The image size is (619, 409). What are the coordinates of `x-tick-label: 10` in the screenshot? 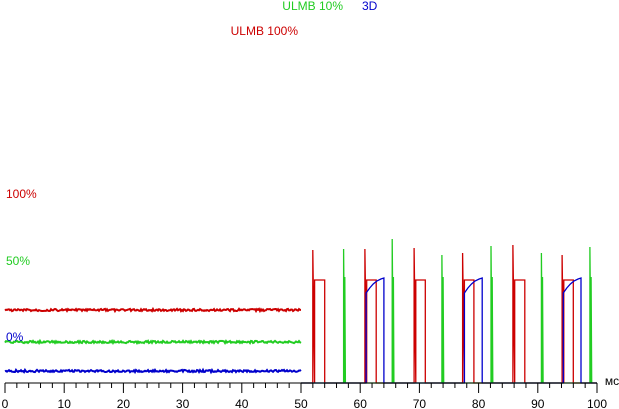 It's located at (65, 403).